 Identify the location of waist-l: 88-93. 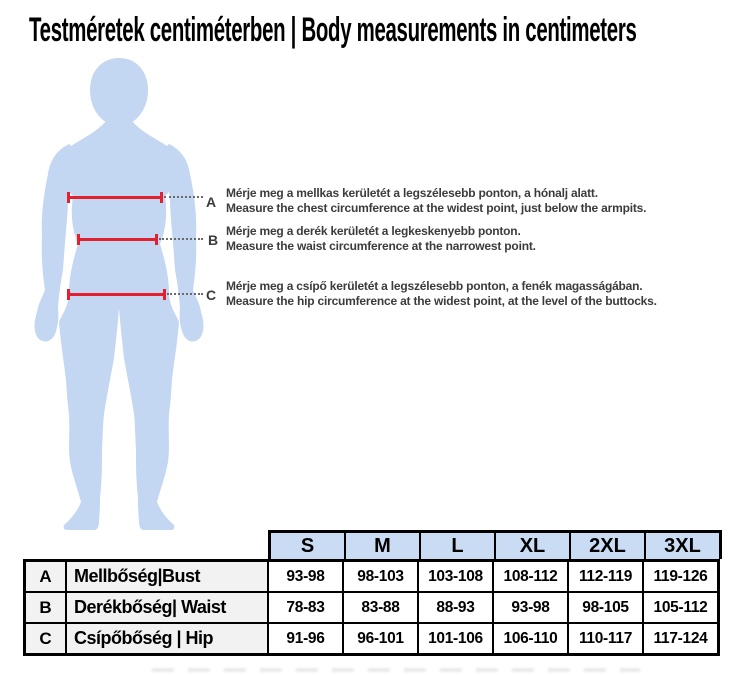
(454, 607).